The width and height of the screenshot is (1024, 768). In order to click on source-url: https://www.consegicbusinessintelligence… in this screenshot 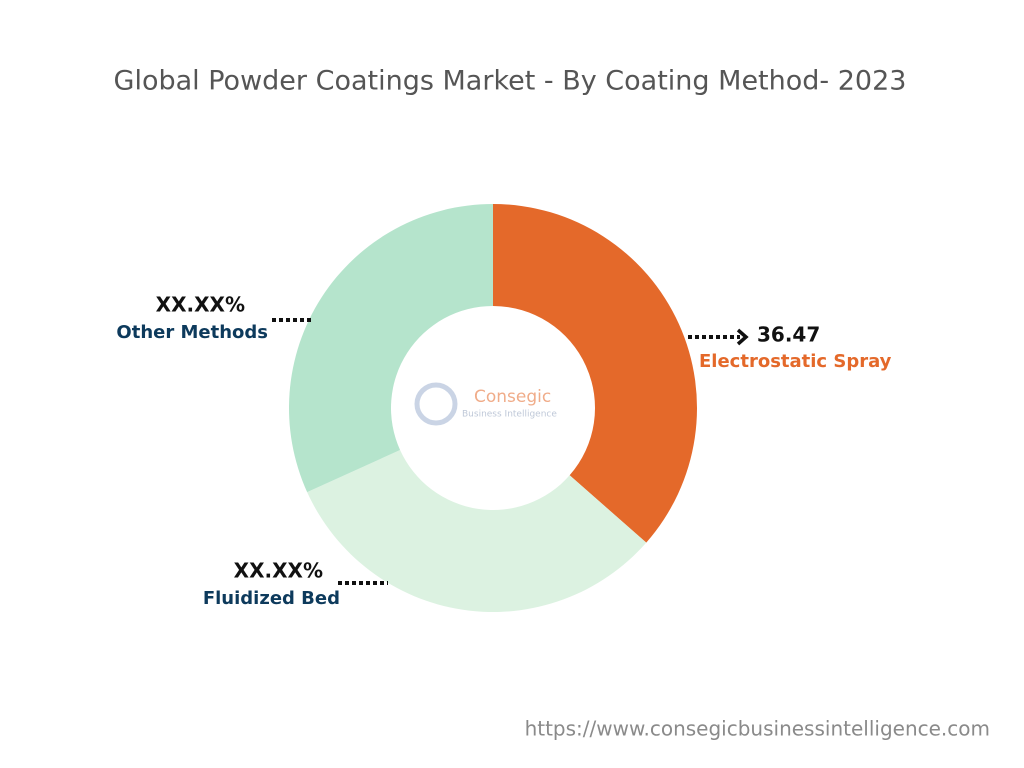, I will do `click(757, 729)`.